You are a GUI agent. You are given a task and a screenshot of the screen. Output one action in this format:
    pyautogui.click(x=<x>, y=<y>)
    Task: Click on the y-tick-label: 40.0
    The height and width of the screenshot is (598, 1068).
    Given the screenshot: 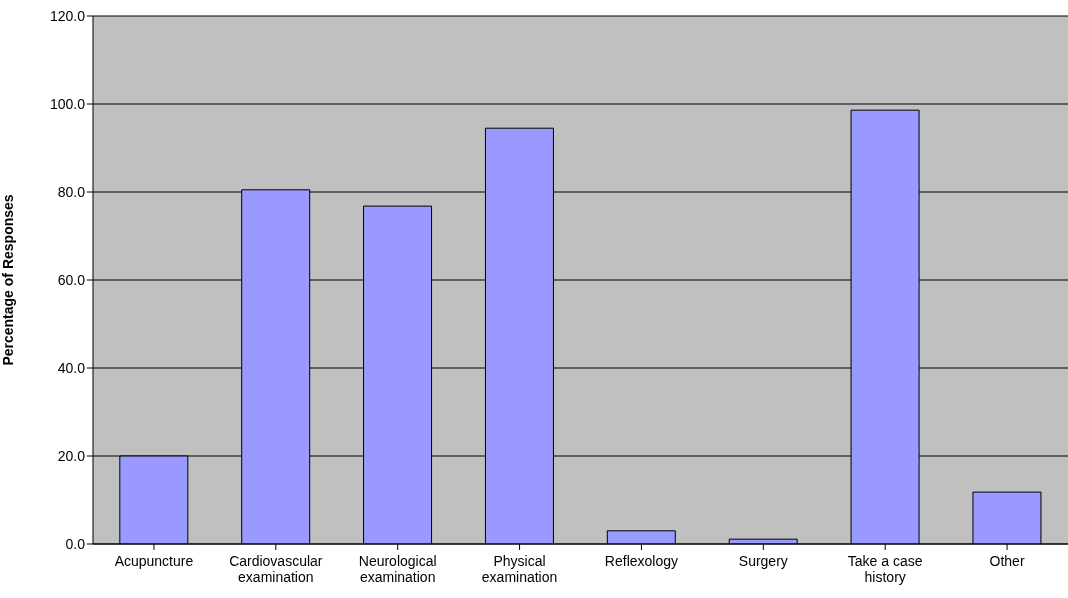 What is the action you would take?
    pyautogui.click(x=71, y=367)
    